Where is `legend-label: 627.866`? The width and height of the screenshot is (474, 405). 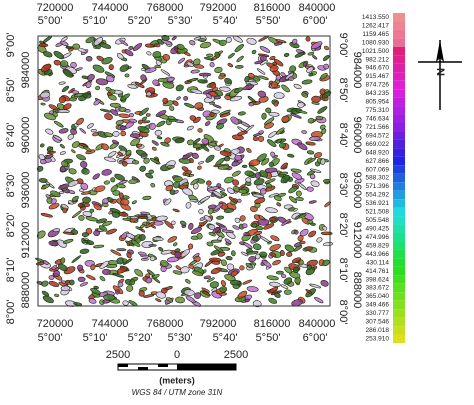 legend-label: 627.866 is located at coordinates (378, 161).